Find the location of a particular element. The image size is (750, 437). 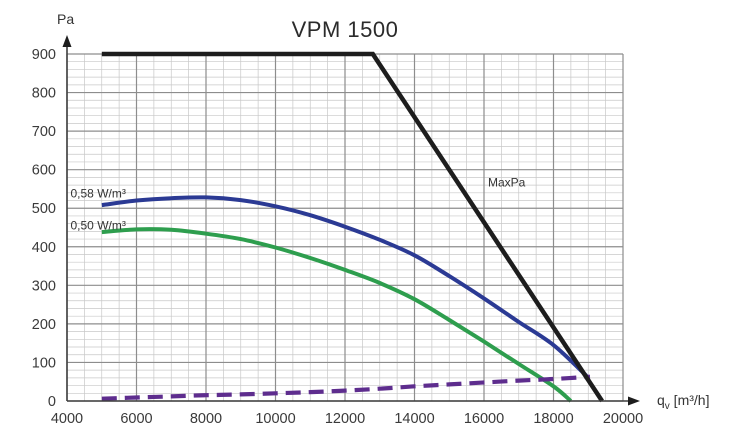

y-tick-label: 0 is located at coordinates (52, 402).